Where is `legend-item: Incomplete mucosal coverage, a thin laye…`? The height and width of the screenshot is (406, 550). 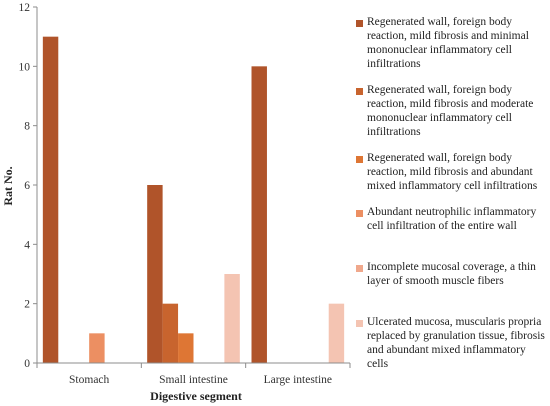 legend-item: Incomplete mucosal coverage, a thin laye… is located at coordinates (451, 274).